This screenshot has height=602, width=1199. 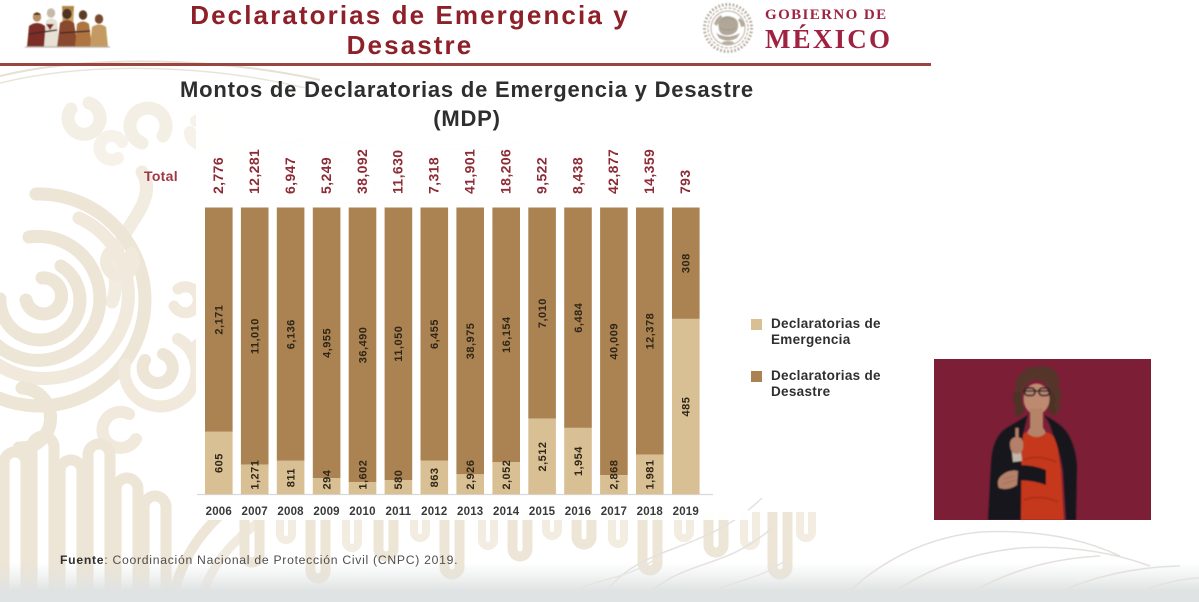 What do you see at coordinates (218, 175) in the screenshot?
I see `svg-text: 2,776` at bounding box center [218, 175].